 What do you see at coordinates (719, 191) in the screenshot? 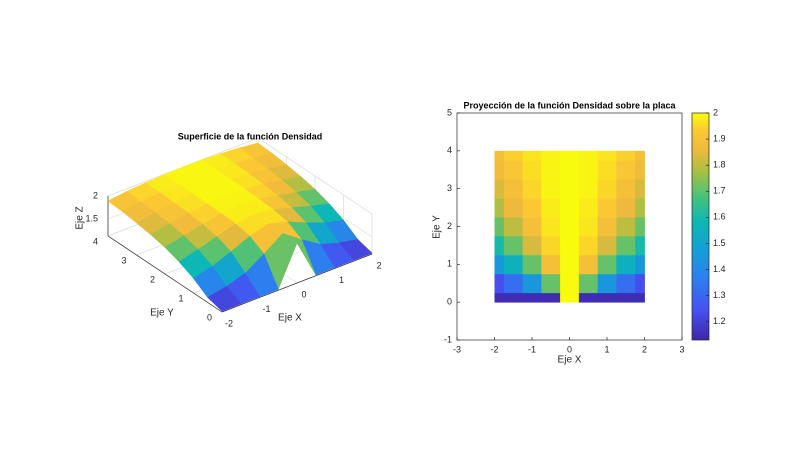
I see `colorbar-tick-label: 1.7` at bounding box center [719, 191].